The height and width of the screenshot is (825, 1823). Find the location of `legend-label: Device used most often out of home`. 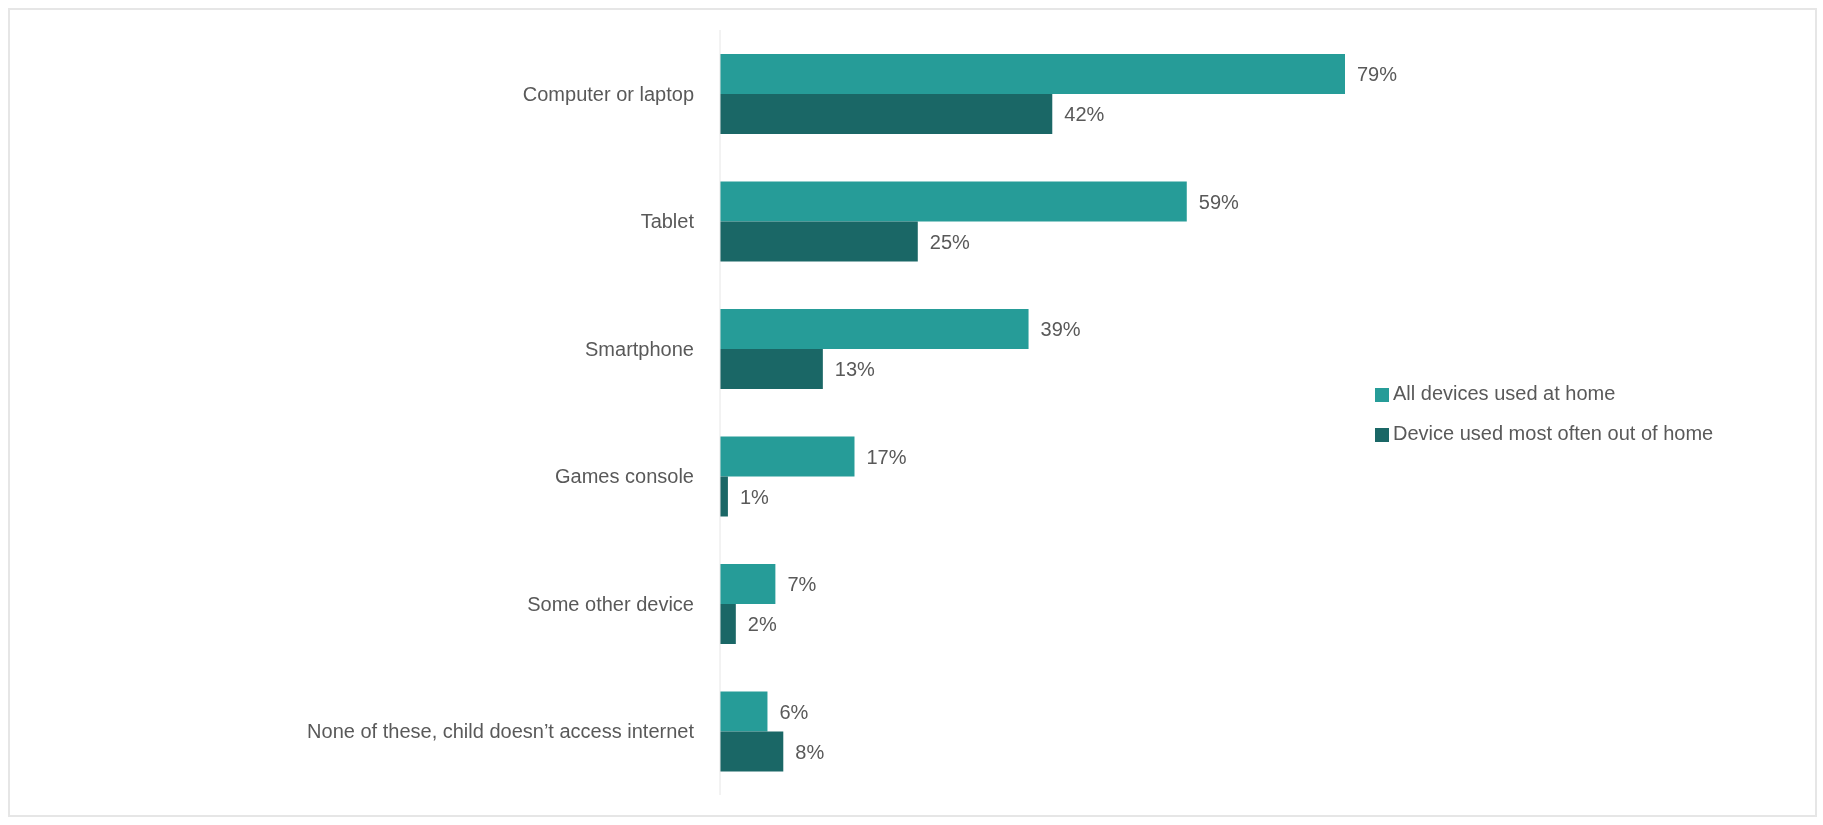

legend-label: Device used most often out of home is located at coordinates (1553, 432).